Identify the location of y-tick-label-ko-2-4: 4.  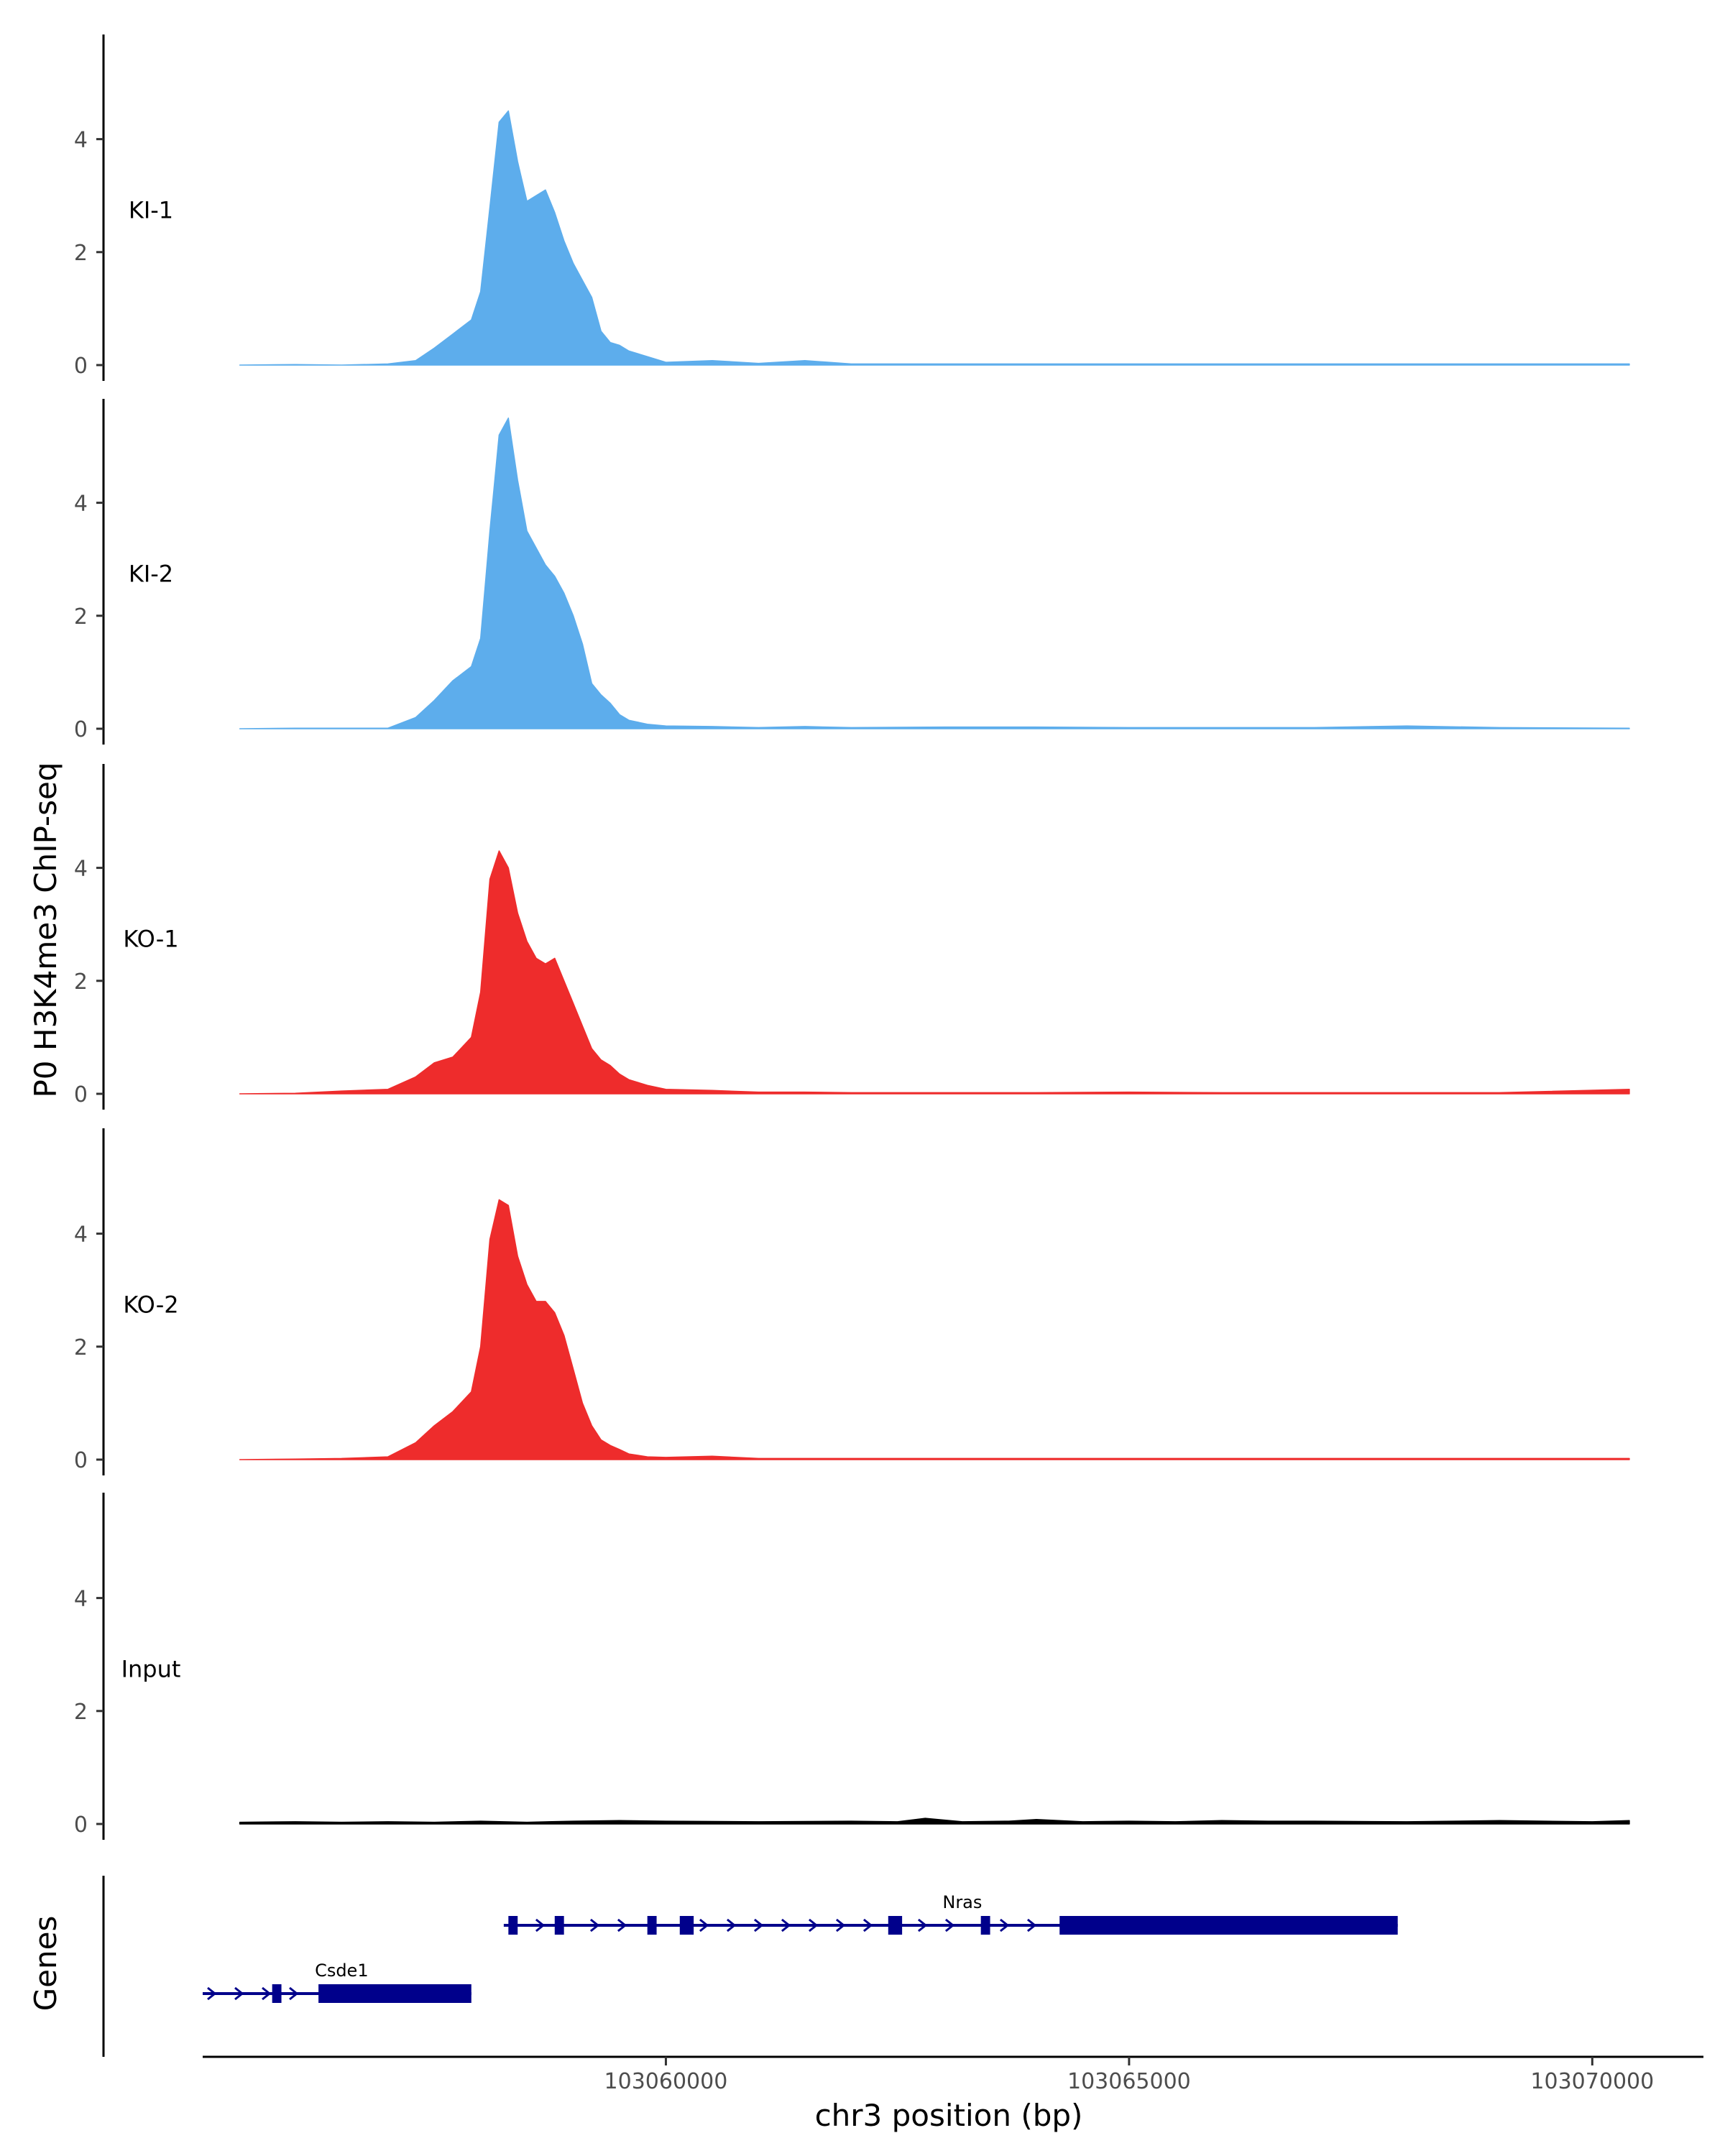
(81, 1235).